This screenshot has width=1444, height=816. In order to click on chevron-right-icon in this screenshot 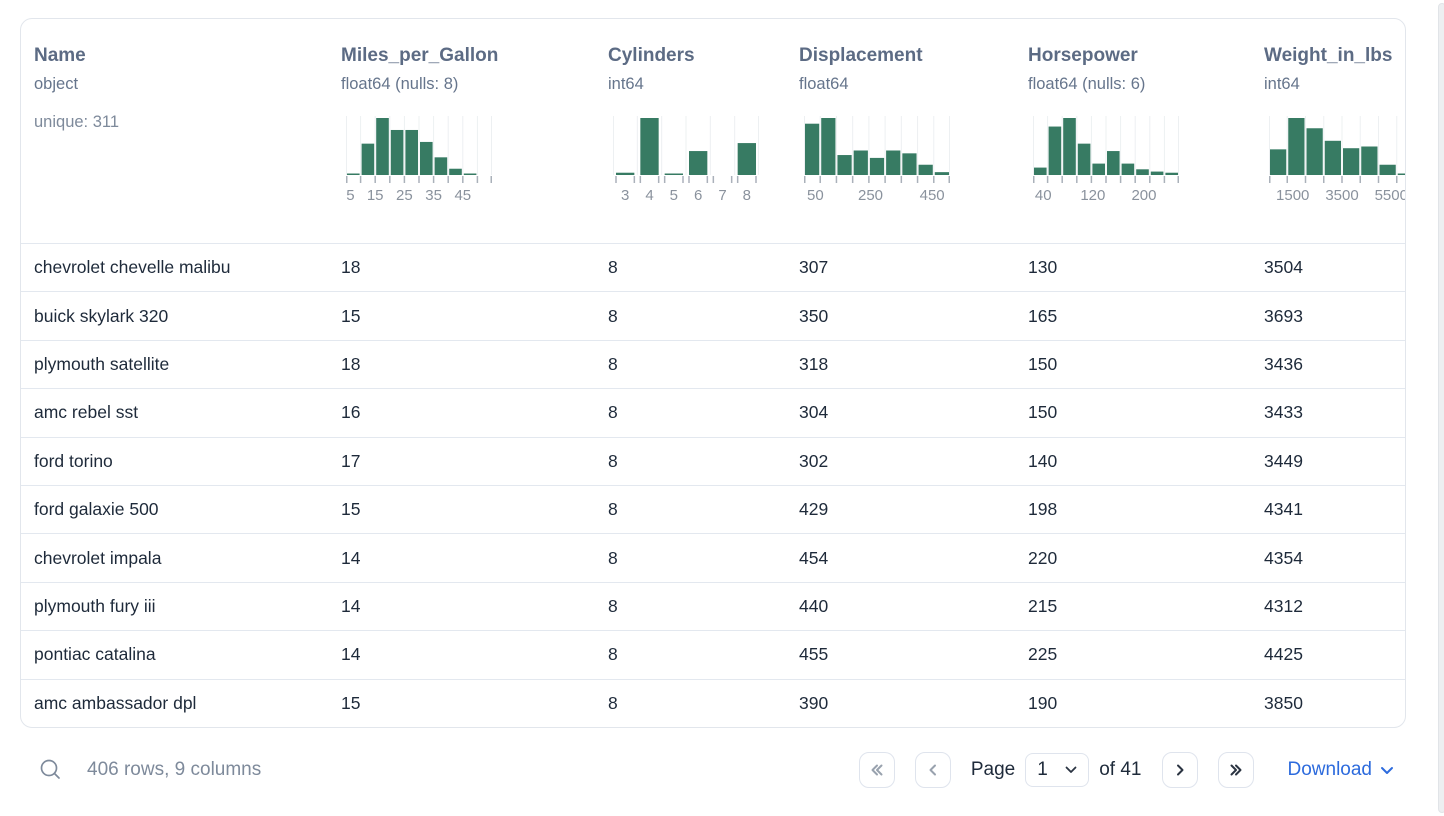, I will do `click(1179, 770)`.